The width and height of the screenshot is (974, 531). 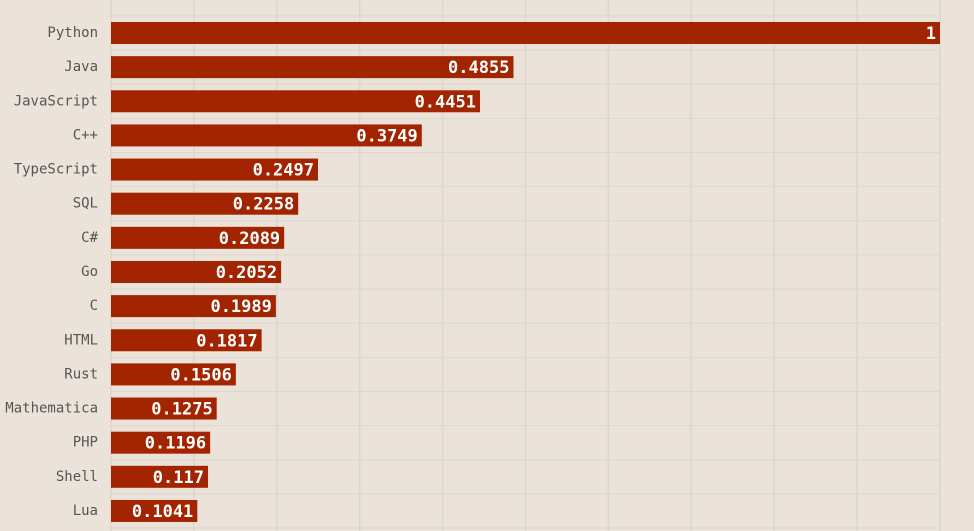 I want to click on y-tick-label: C++, so click(x=85, y=135).